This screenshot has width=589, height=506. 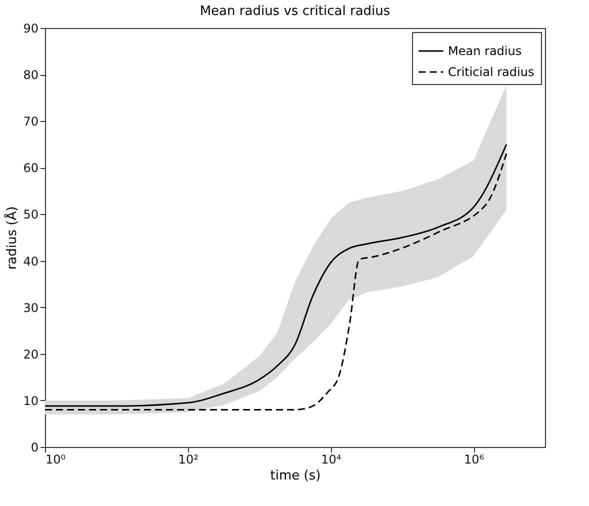 I want to click on x-tick-label: 10⁴, so click(x=331, y=459).